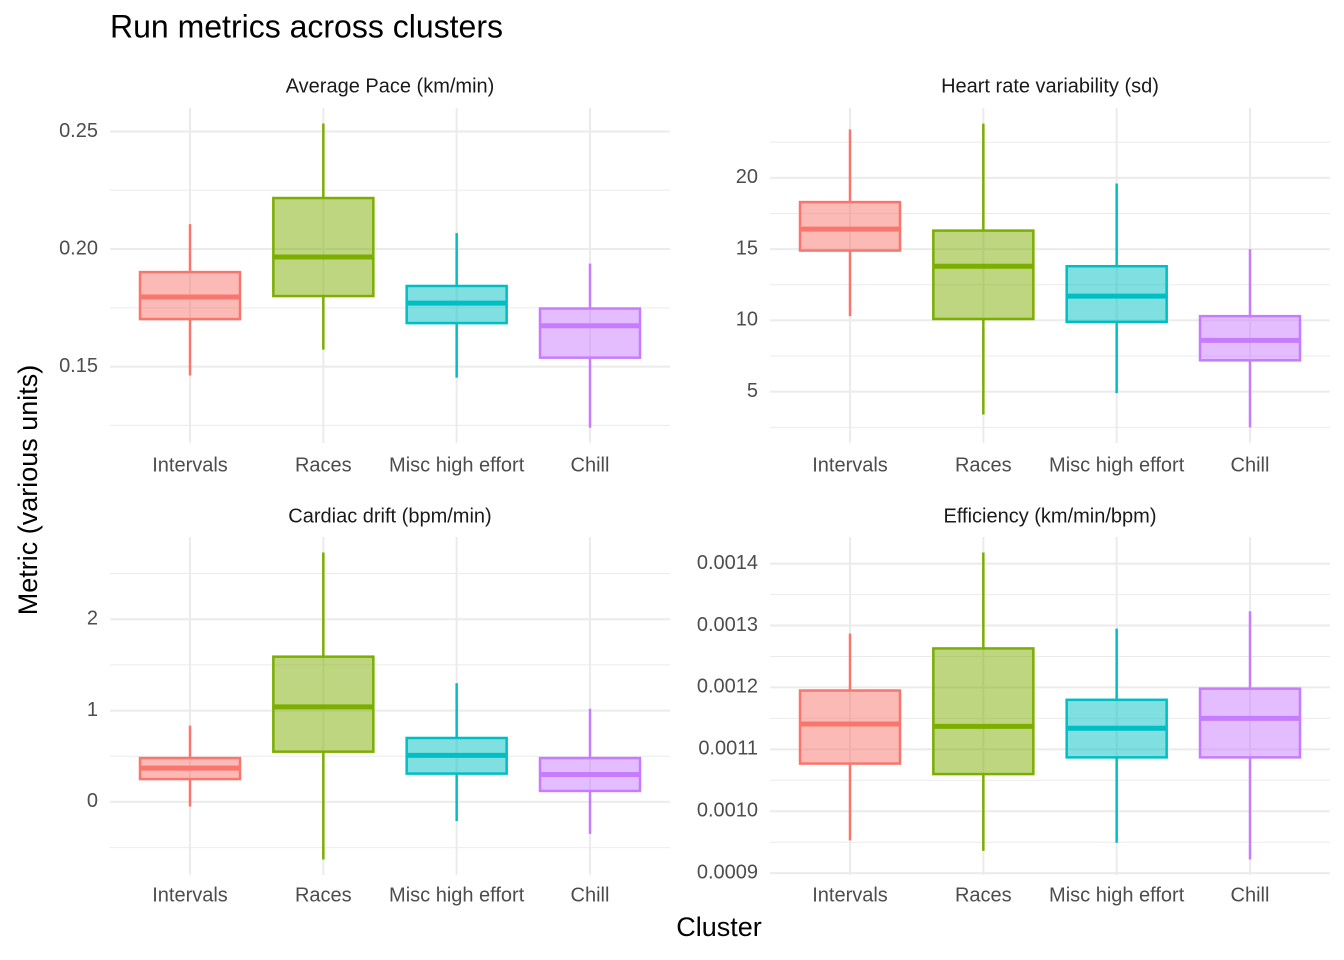 Image resolution: width=1344 pixels, height=960 pixels. I want to click on facet-title: Cardiac drift (bpm/min), so click(389, 516).